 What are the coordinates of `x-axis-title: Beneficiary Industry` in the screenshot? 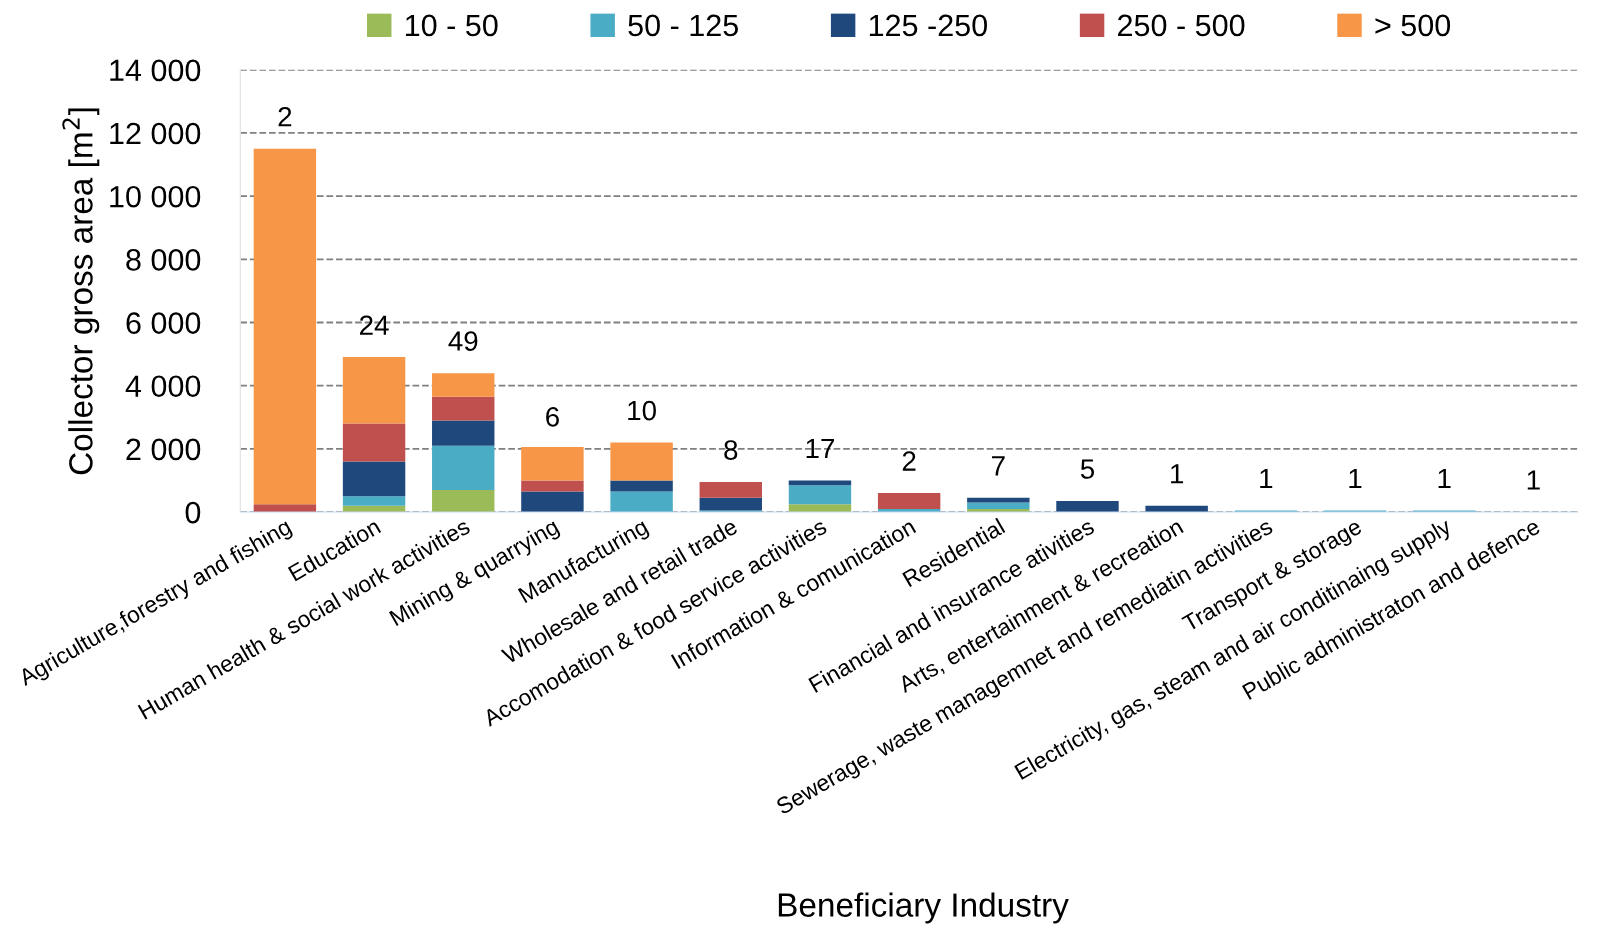 It's located at (923, 908).